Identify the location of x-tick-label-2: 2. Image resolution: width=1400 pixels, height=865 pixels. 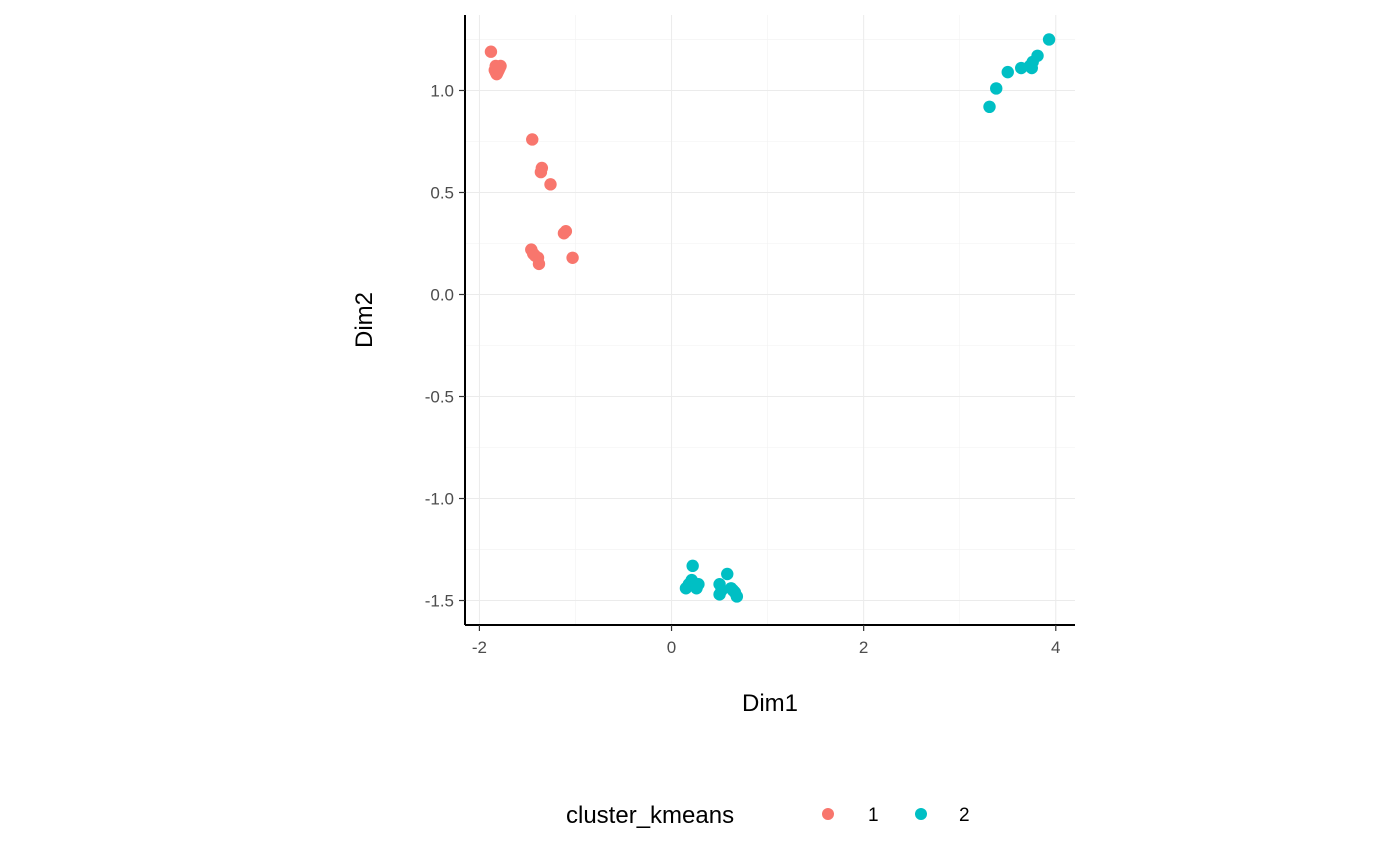
(863, 647).